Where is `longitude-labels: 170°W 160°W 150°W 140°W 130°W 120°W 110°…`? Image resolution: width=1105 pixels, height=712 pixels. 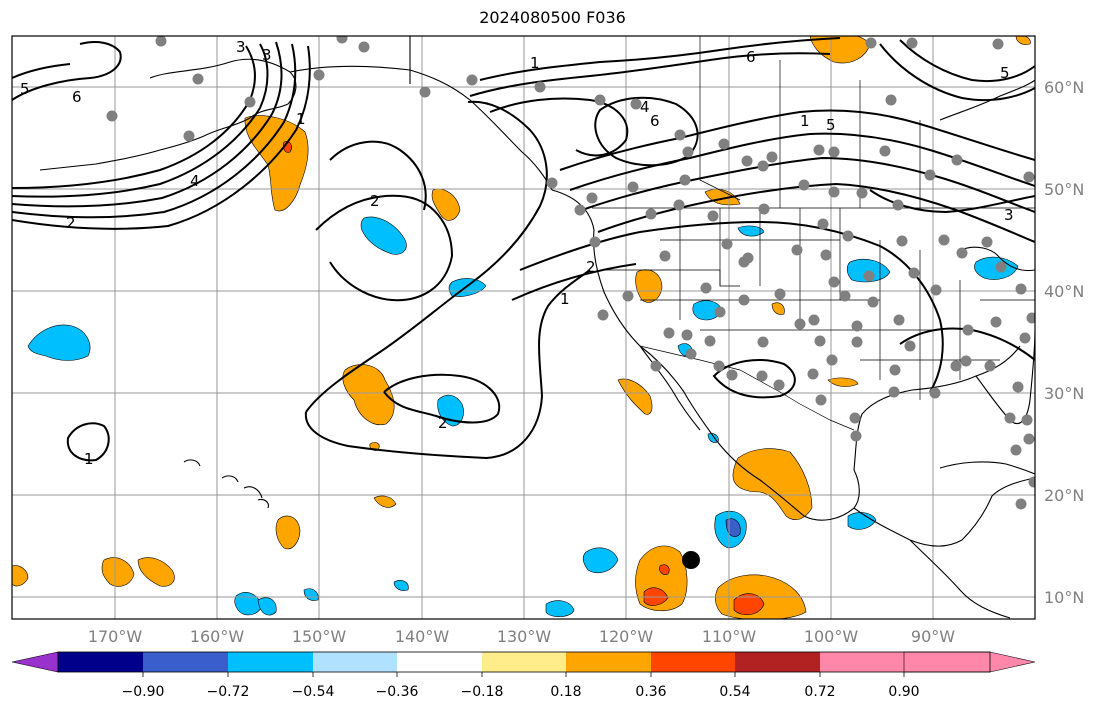 longitude-labels: 170°W 160°W 150°W 140°W 130°W 120°W 110°… is located at coordinates (521, 636).